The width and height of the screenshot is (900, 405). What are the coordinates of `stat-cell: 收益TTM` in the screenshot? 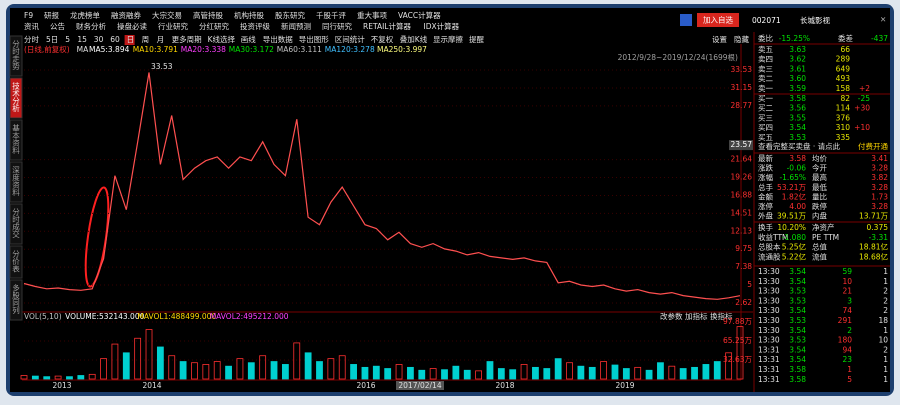 It's located at (773, 237).